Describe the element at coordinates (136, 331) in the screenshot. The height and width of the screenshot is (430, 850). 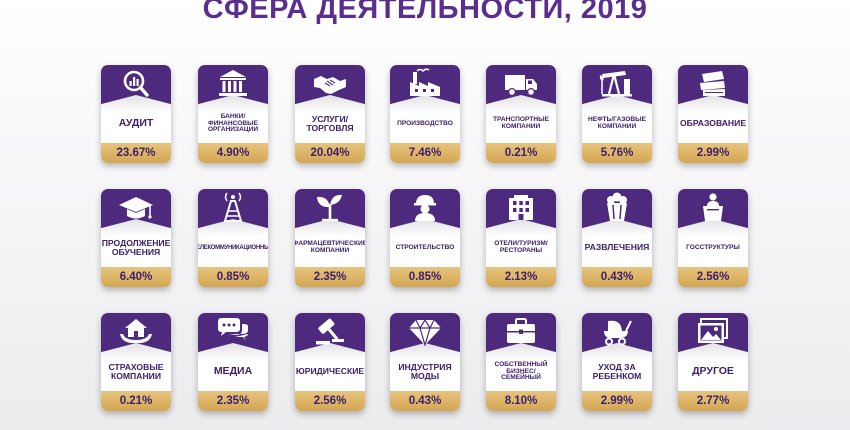
I see `house-hands-icon` at that location.